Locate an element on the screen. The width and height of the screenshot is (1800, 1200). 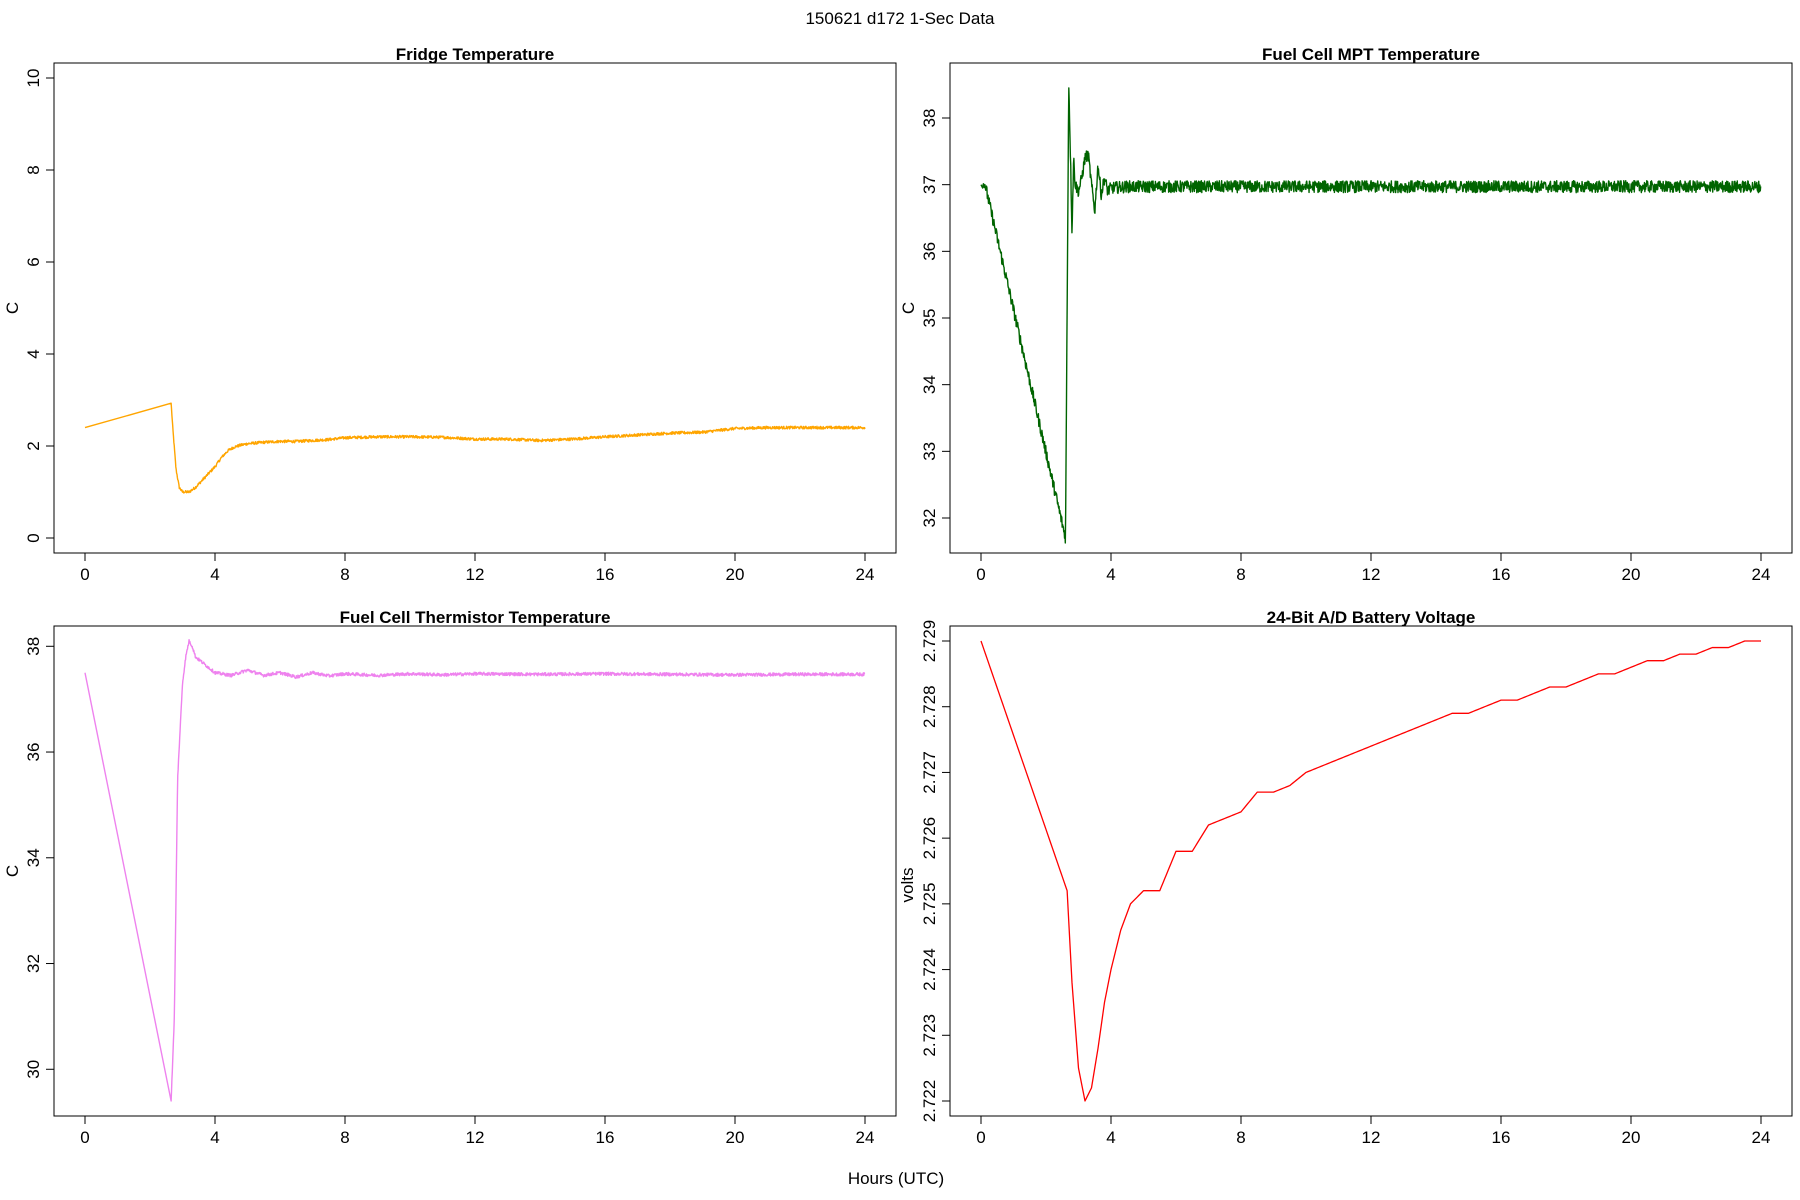
series-line is located at coordinates (475, 448).